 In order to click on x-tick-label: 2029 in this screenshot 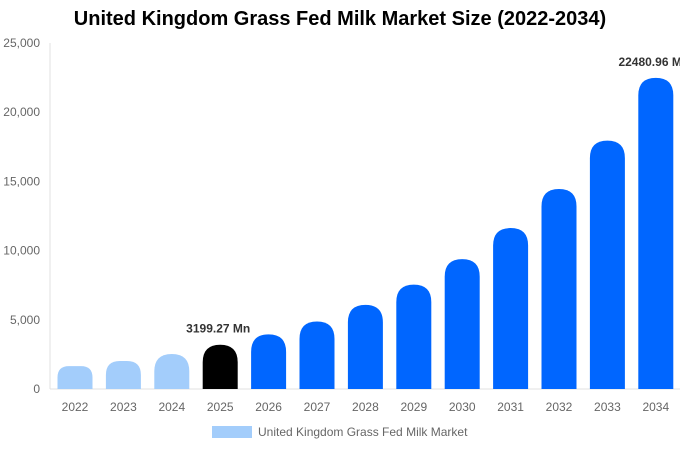, I will do `click(413, 407)`.